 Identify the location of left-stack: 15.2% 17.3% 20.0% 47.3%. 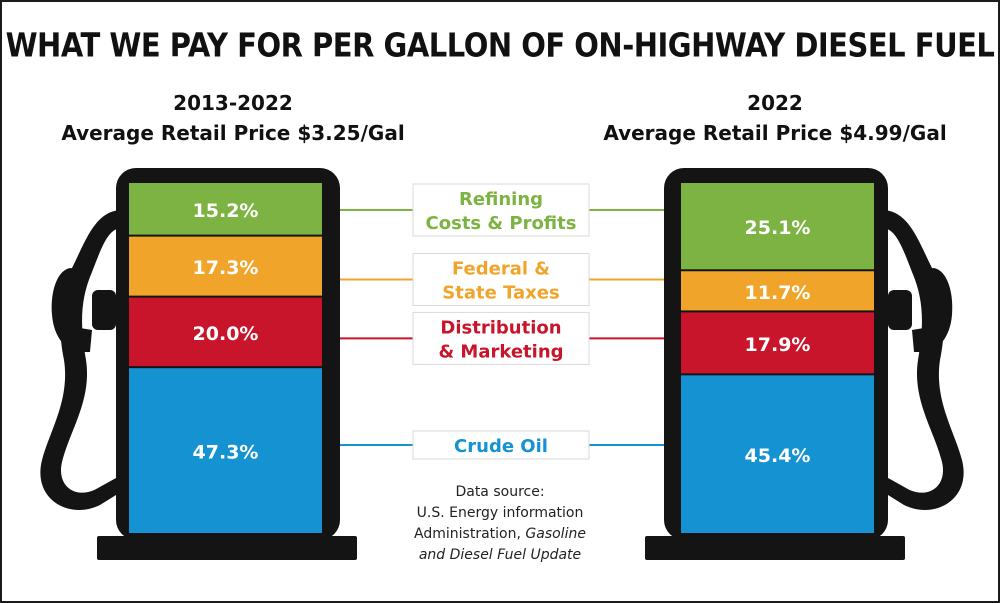
(225, 358).